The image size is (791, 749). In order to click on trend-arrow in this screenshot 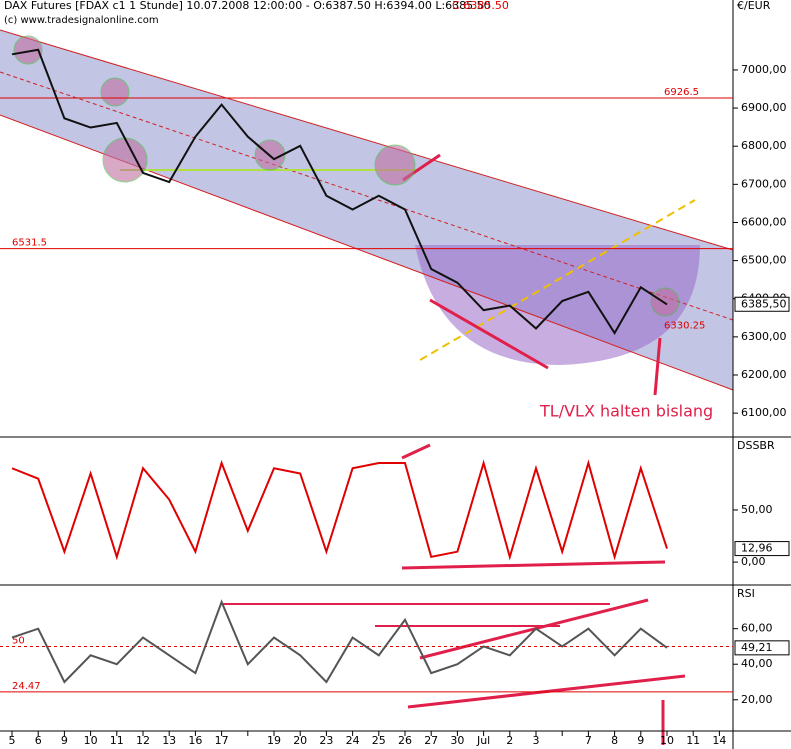, I will do `click(557, 280)`.